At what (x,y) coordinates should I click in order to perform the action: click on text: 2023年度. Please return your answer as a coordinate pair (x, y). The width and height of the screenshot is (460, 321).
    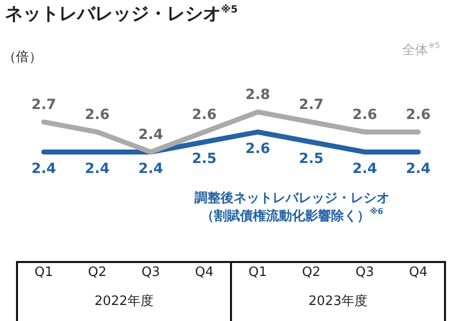
    Looking at the image, I should click on (338, 301).